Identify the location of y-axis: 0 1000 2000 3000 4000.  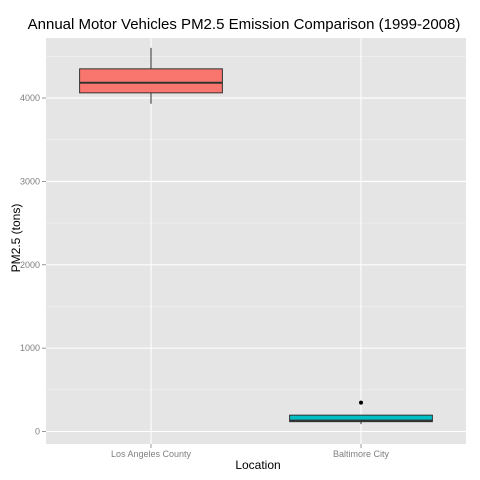
(33, 264).